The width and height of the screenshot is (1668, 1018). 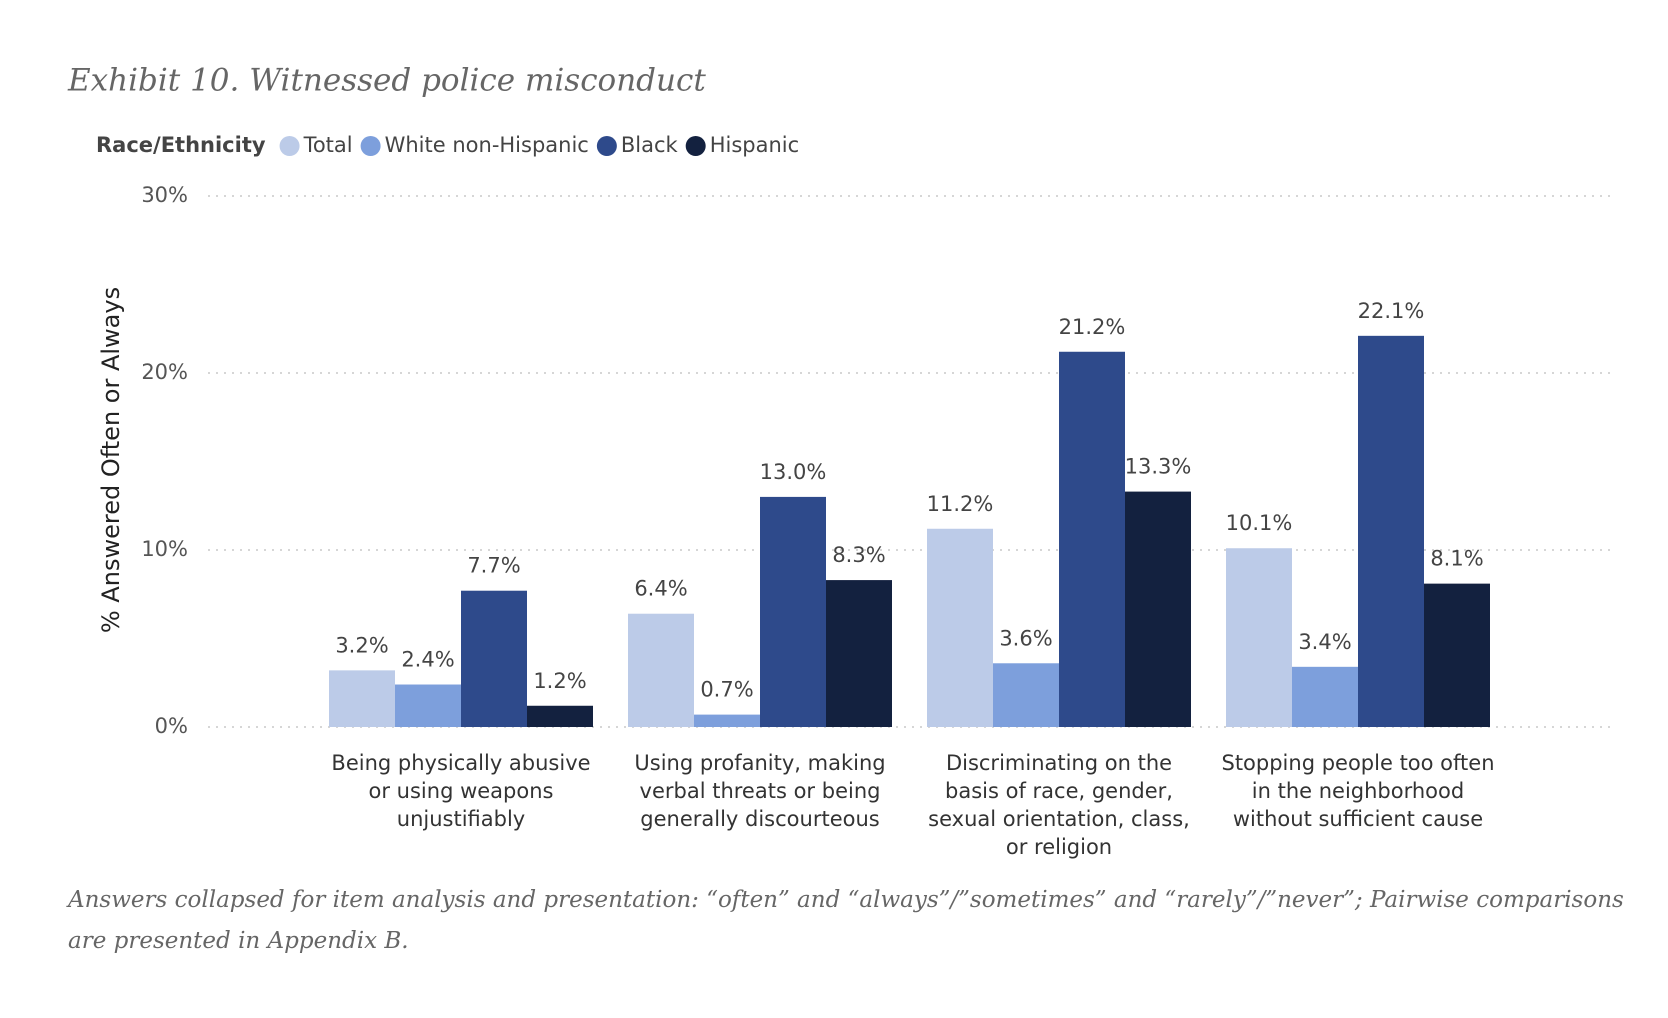 I want to click on footnote: are presented in Appendix B., so click(x=238, y=941).